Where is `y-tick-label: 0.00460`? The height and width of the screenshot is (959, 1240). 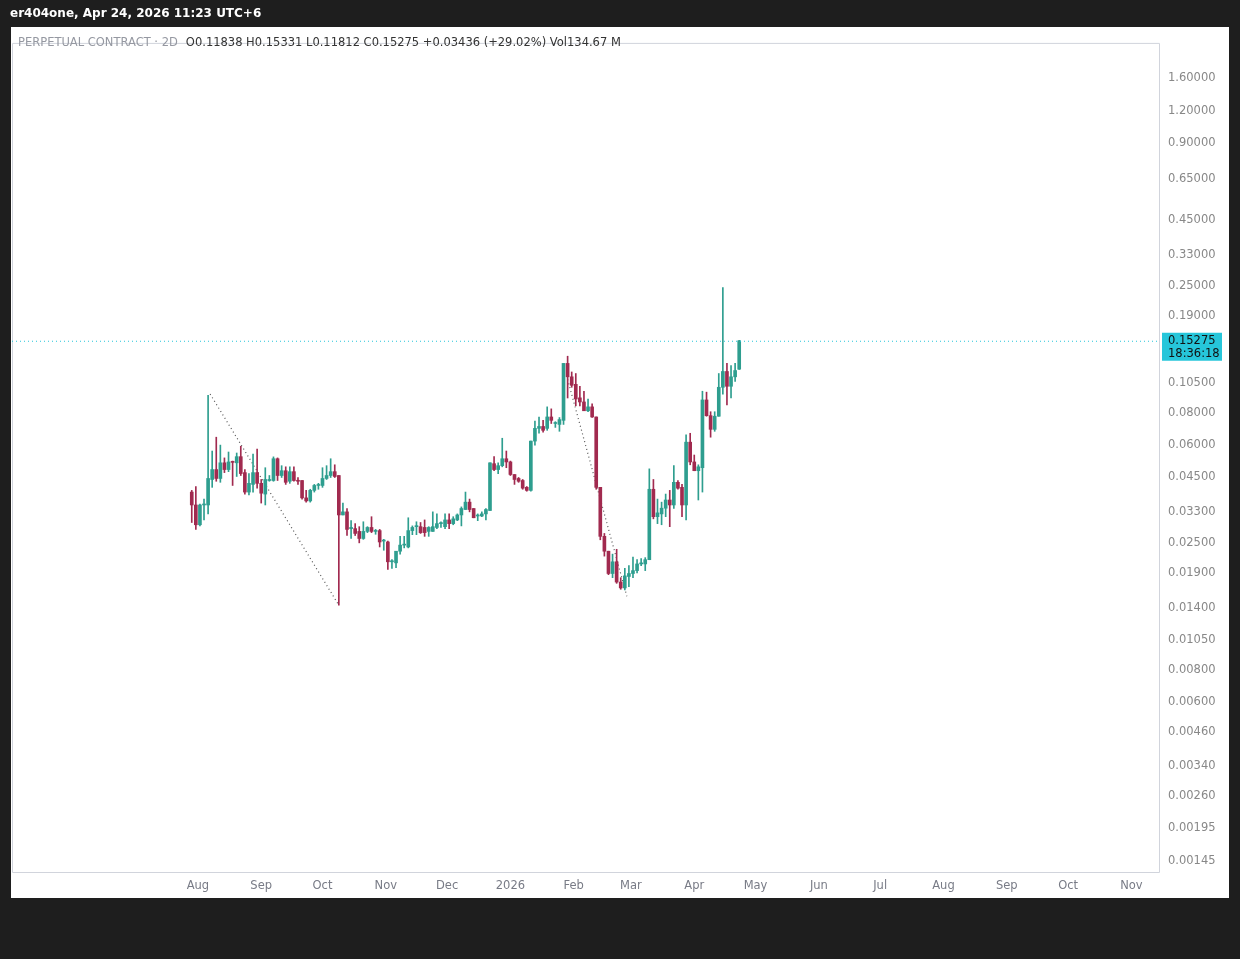
y-tick-label: 0.00460 is located at coordinates (1192, 730).